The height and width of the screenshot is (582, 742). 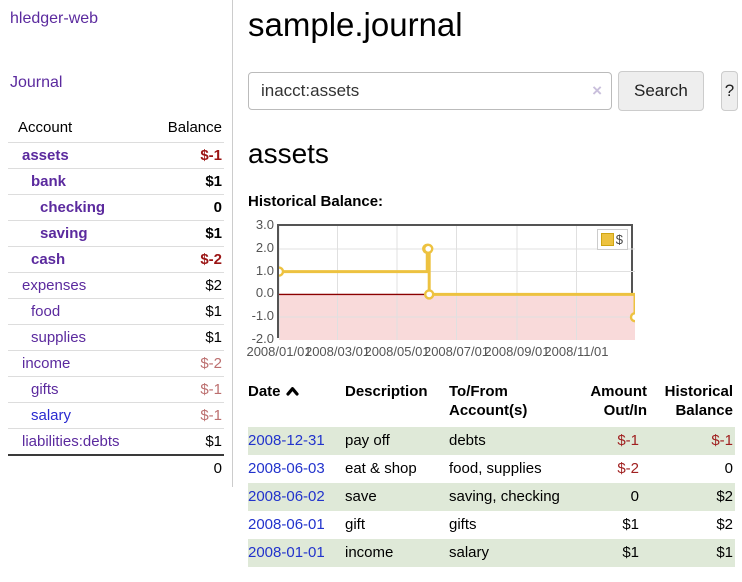 I want to click on transaction-row: 2008-06-02 save saving, checking 0 $2, so click(x=491, y=497).